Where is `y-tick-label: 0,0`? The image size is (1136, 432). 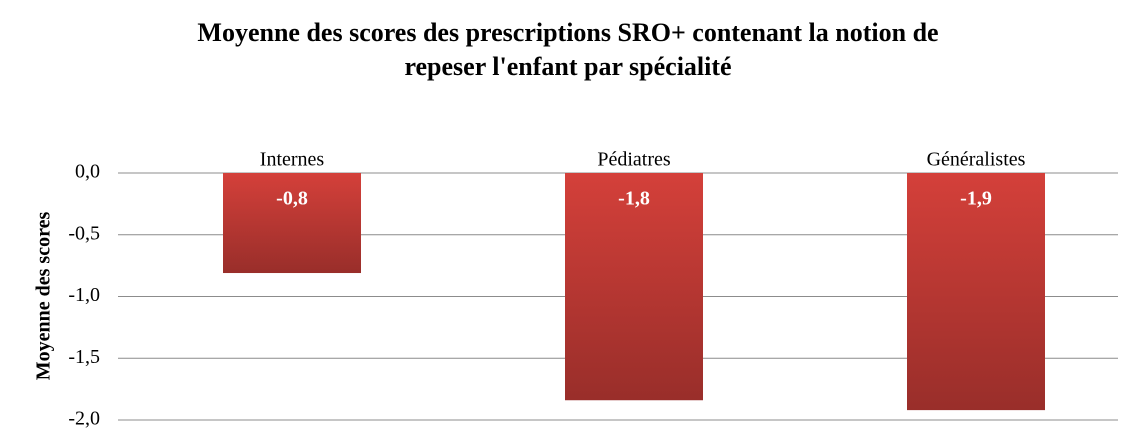
y-tick-label: 0,0 is located at coordinates (87, 172).